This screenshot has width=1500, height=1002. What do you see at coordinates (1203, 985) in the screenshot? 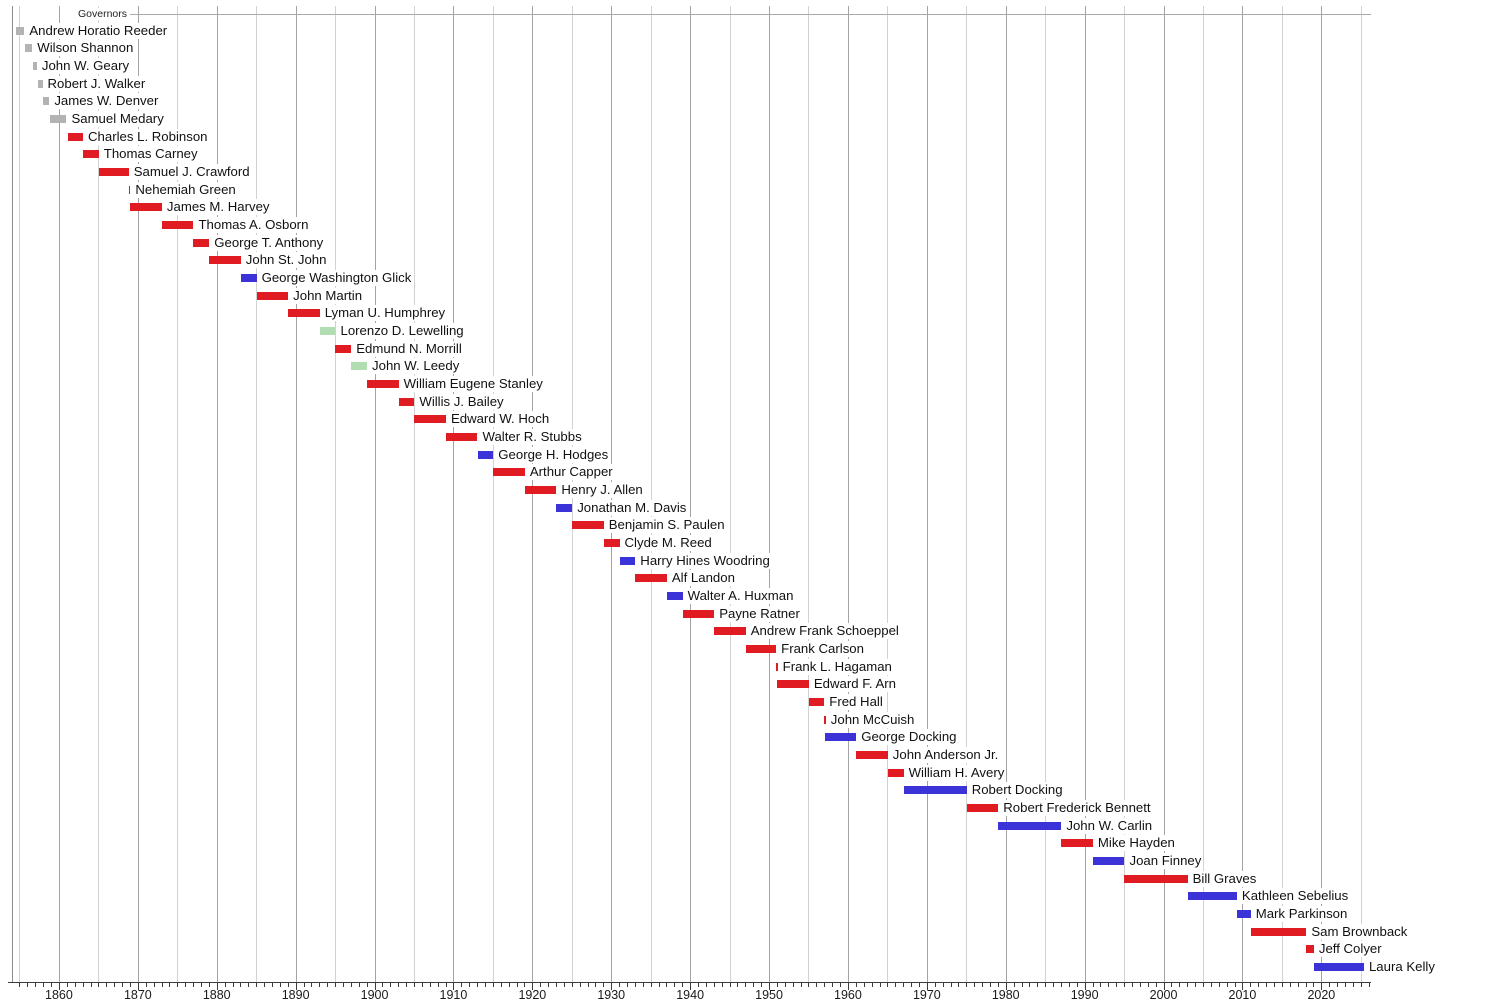
I see `axis-tick-2005` at bounding box center [1203, 985].